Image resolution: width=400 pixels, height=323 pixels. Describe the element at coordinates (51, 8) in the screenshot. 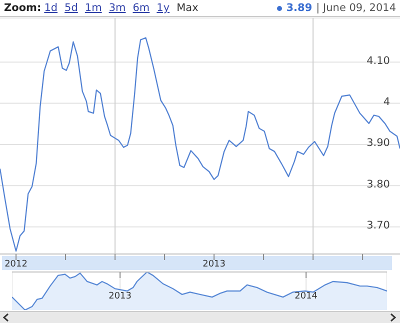

I see `text: 1d` at that location.